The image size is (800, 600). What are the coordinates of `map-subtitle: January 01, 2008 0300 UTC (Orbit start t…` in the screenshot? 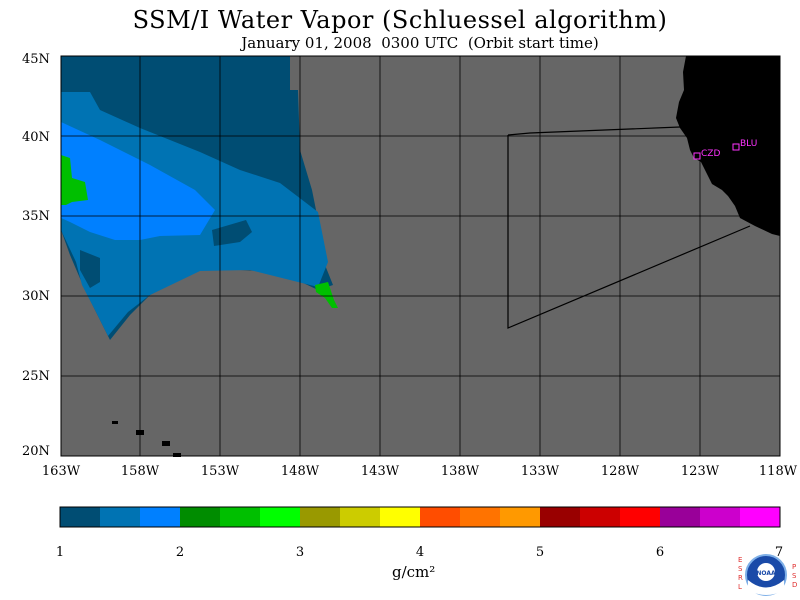 It's located at (420, 43).